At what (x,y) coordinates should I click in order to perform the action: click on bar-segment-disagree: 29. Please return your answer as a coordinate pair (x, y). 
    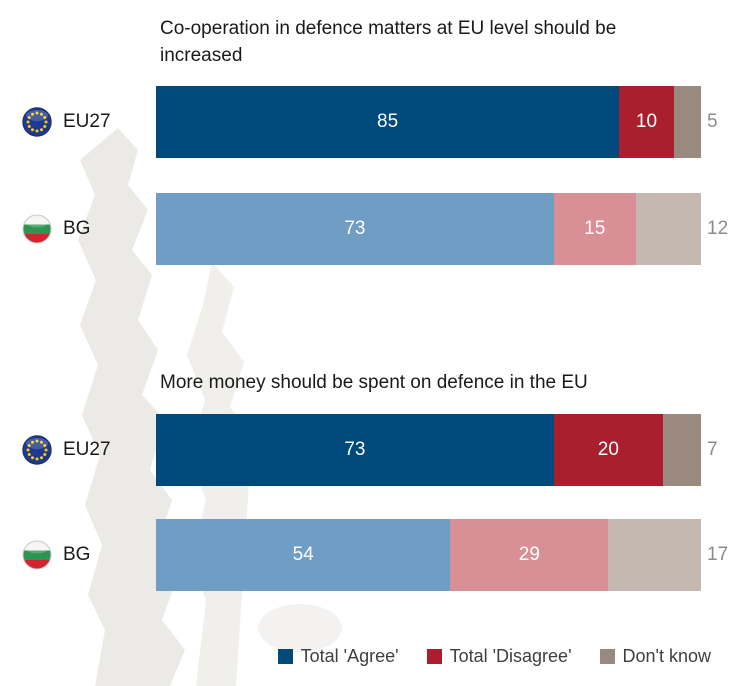
    Looking at the image, I should click on (529, 555).